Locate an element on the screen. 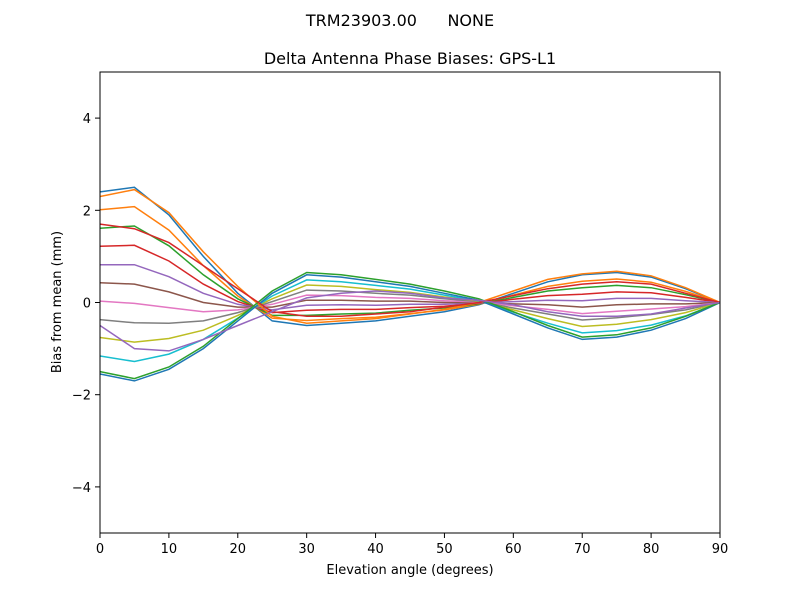 This screenshot has height=604, width=800. series-line-s13 is located at coordinates (410, 325).